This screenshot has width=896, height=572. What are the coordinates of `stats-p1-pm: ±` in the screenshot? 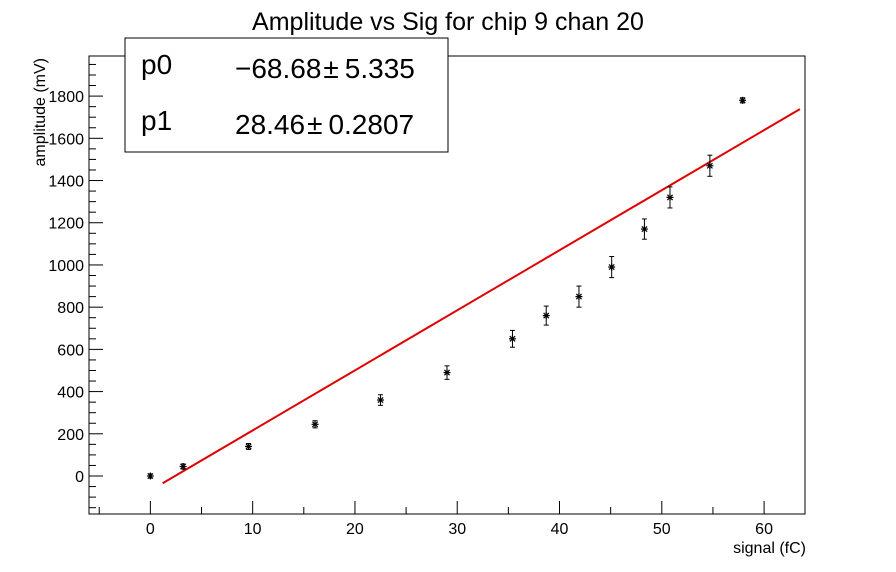 It's located at (314, 124).